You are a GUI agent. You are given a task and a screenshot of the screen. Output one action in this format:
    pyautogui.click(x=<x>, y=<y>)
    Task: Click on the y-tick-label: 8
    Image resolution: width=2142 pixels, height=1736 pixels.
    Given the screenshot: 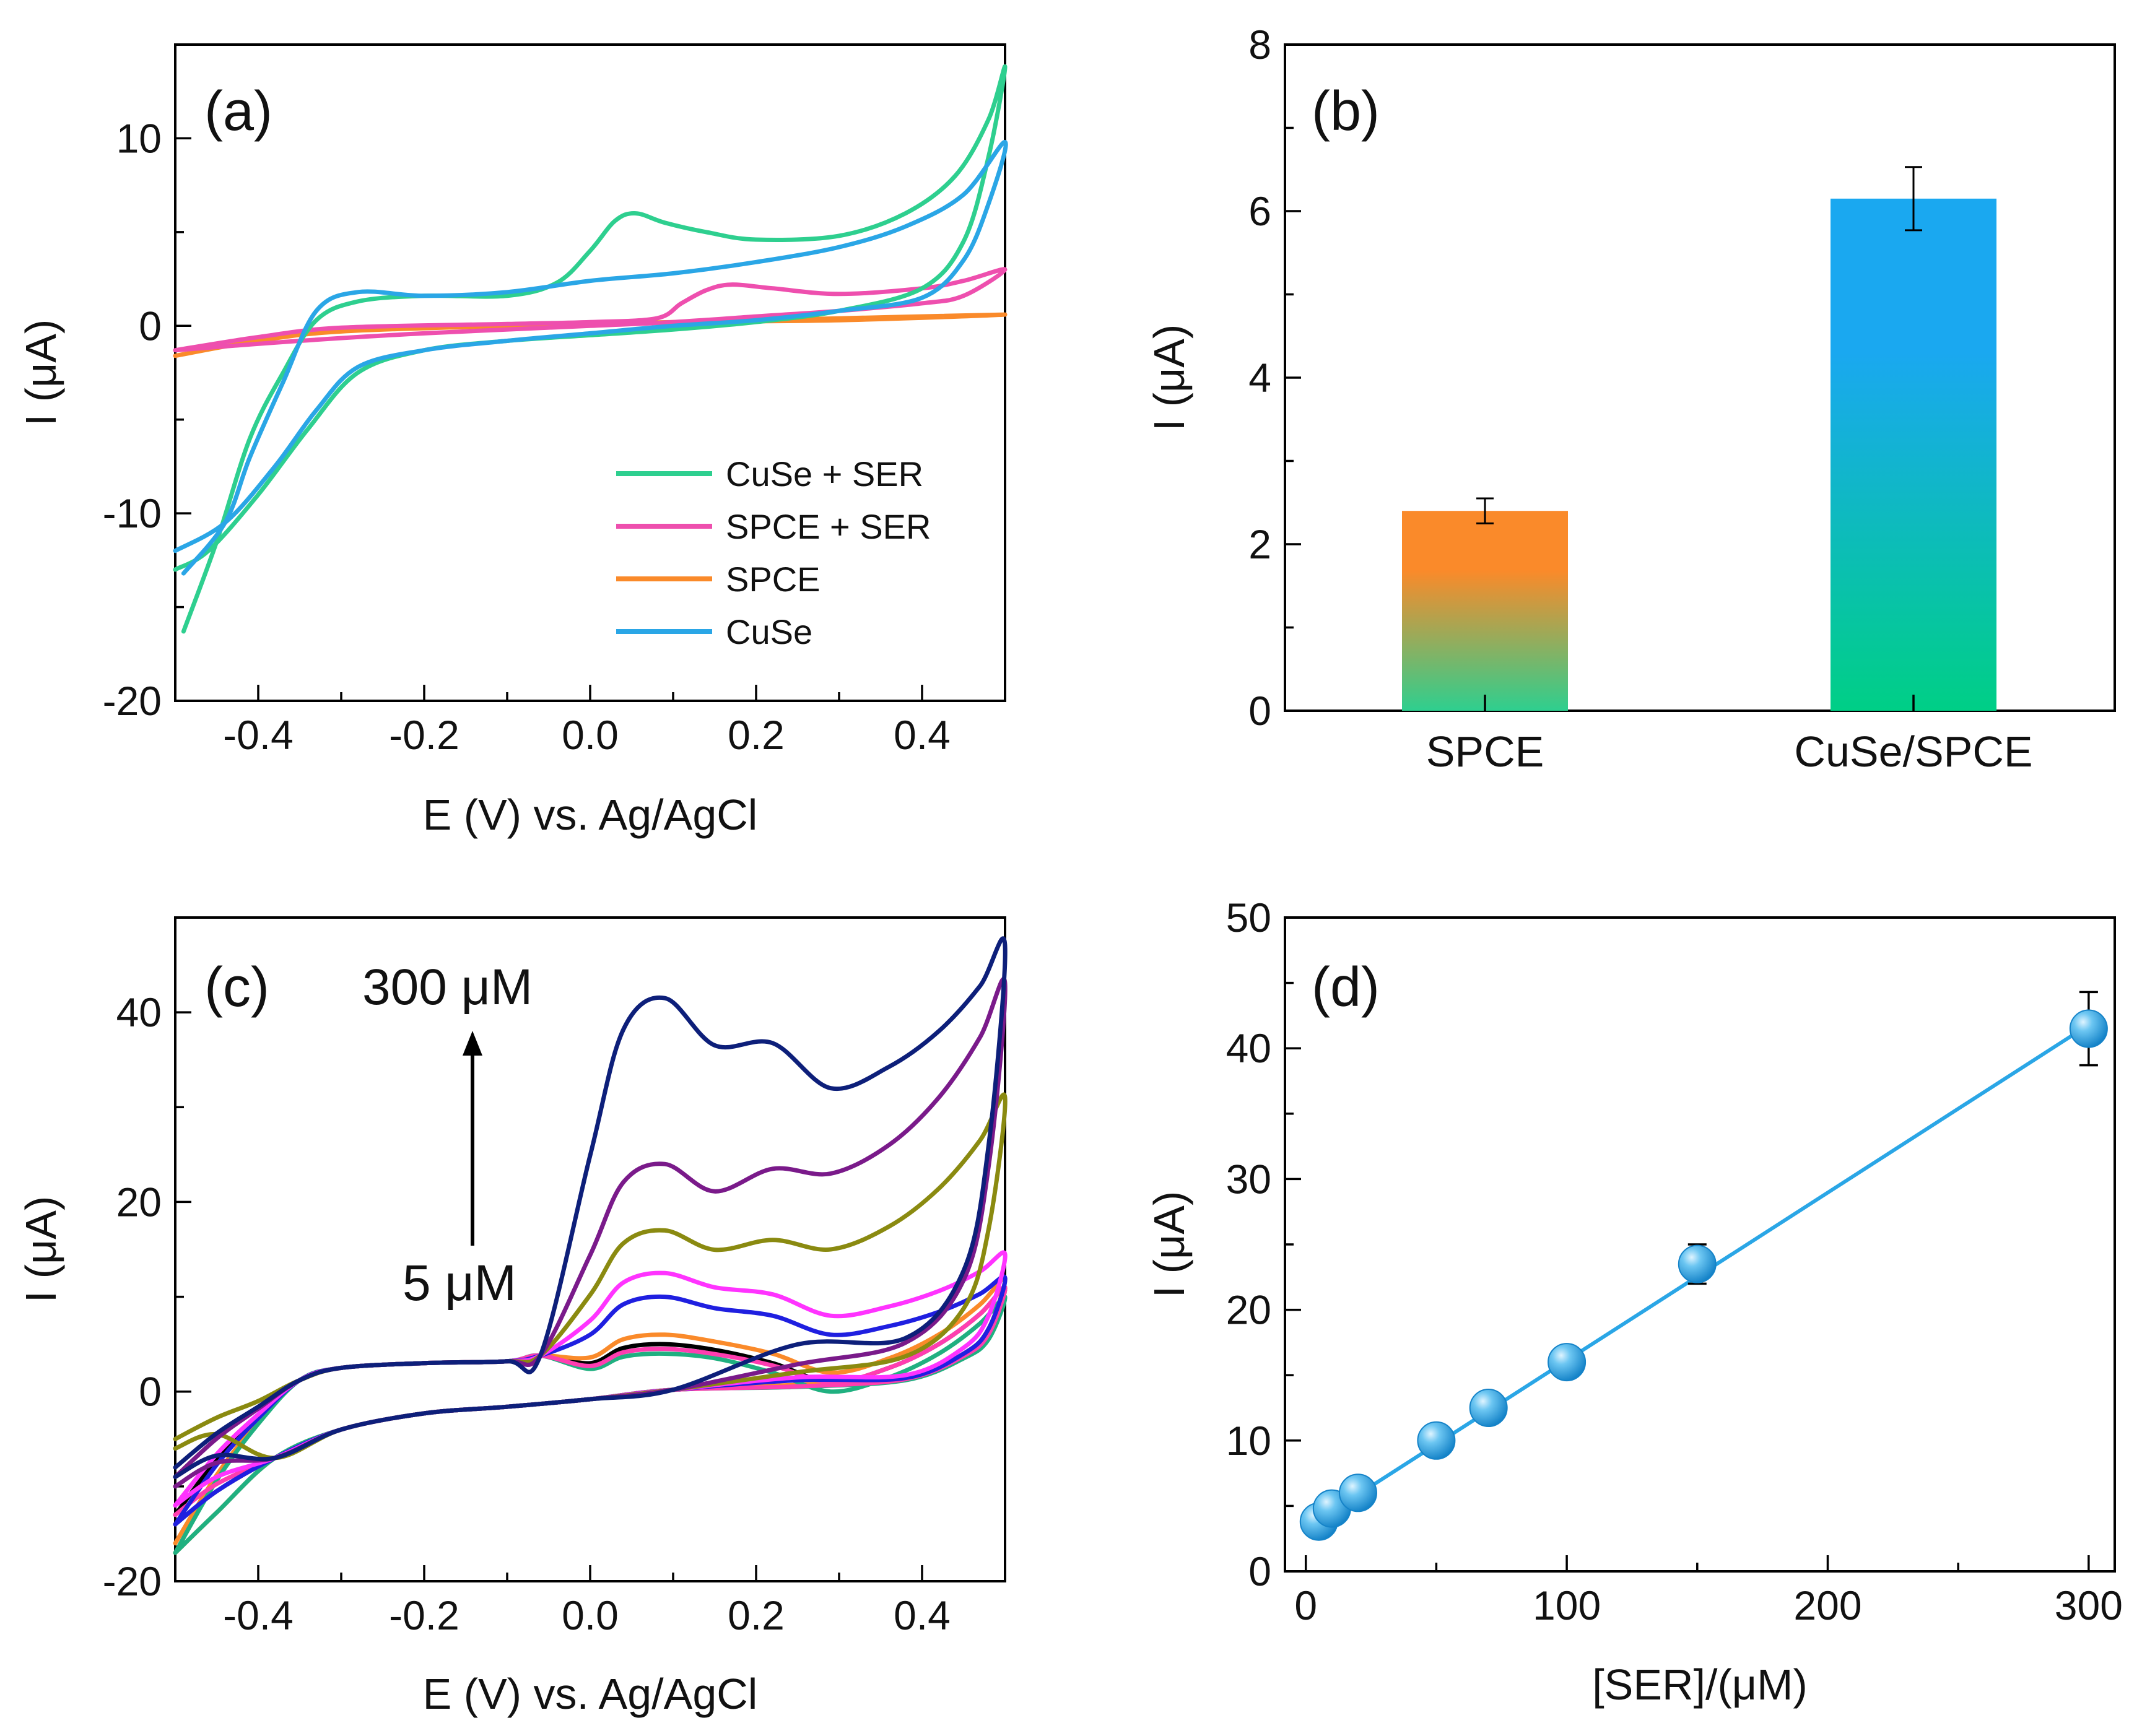 What is the action you would take?
    pyautogui.click(x=1259, y=44)
    